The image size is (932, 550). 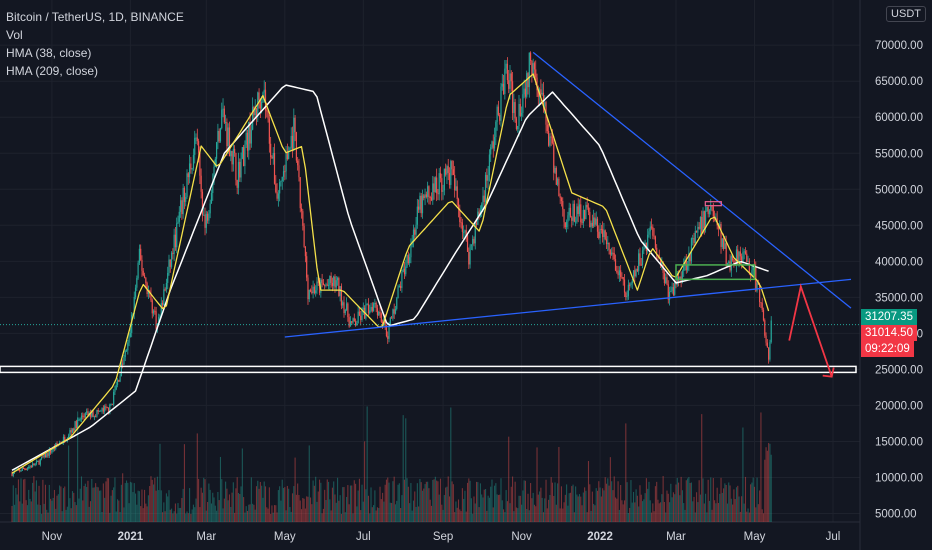 What do you see at coordinates (899, 226) in the screenshot?
I see `y-tick-label: 45000.00` at bounding box center [899, 226].